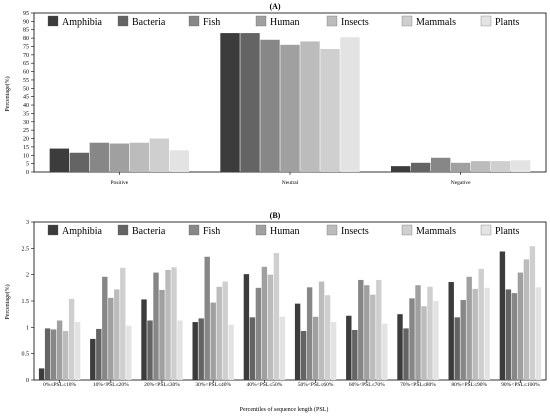 The image size is (550, 419). What do you see at coordinates (355, 22) in the screenshot?
I see `legend-label: Insects` at bounding box center [355, 22].